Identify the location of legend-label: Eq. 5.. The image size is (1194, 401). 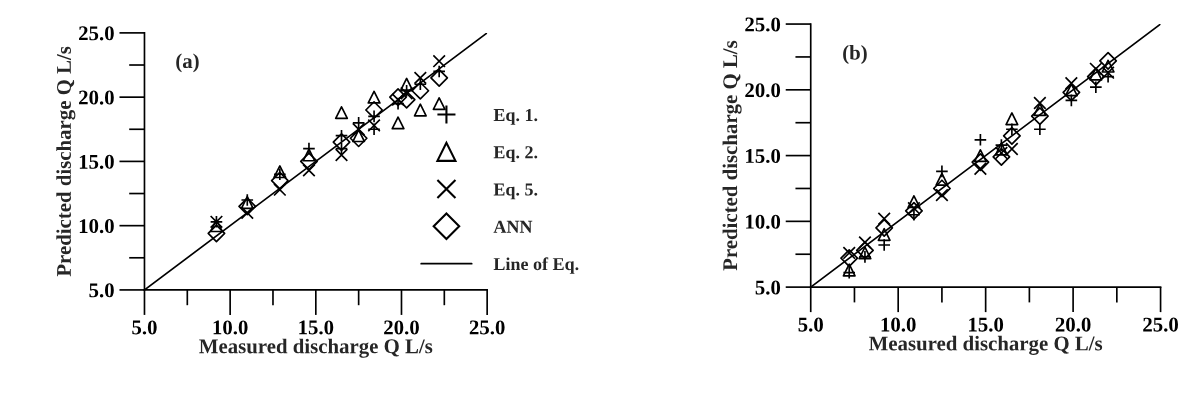
(515, 191).